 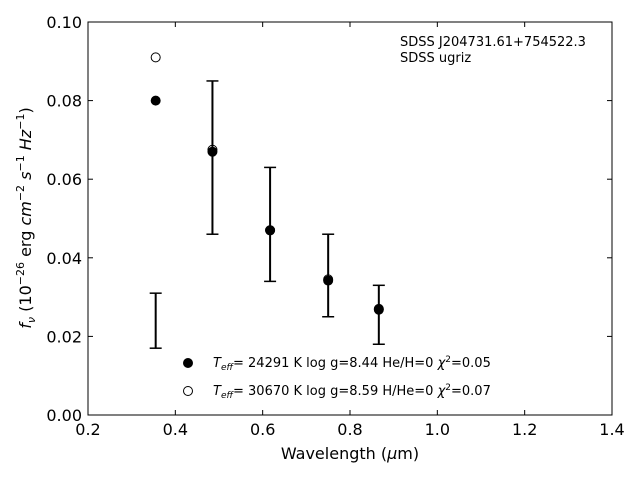 I want to click on y-axis-title: fν (10−26 erg cm−2 s−1 Hz−1), so click(x=26, y=217).